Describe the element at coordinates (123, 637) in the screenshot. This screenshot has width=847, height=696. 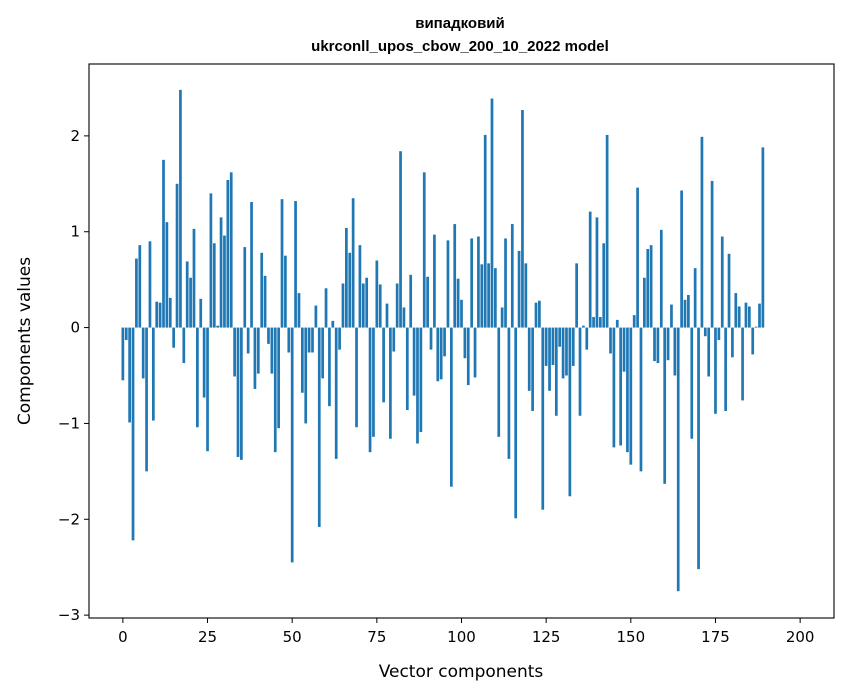
I see `x-tick-label: 0` at that location.